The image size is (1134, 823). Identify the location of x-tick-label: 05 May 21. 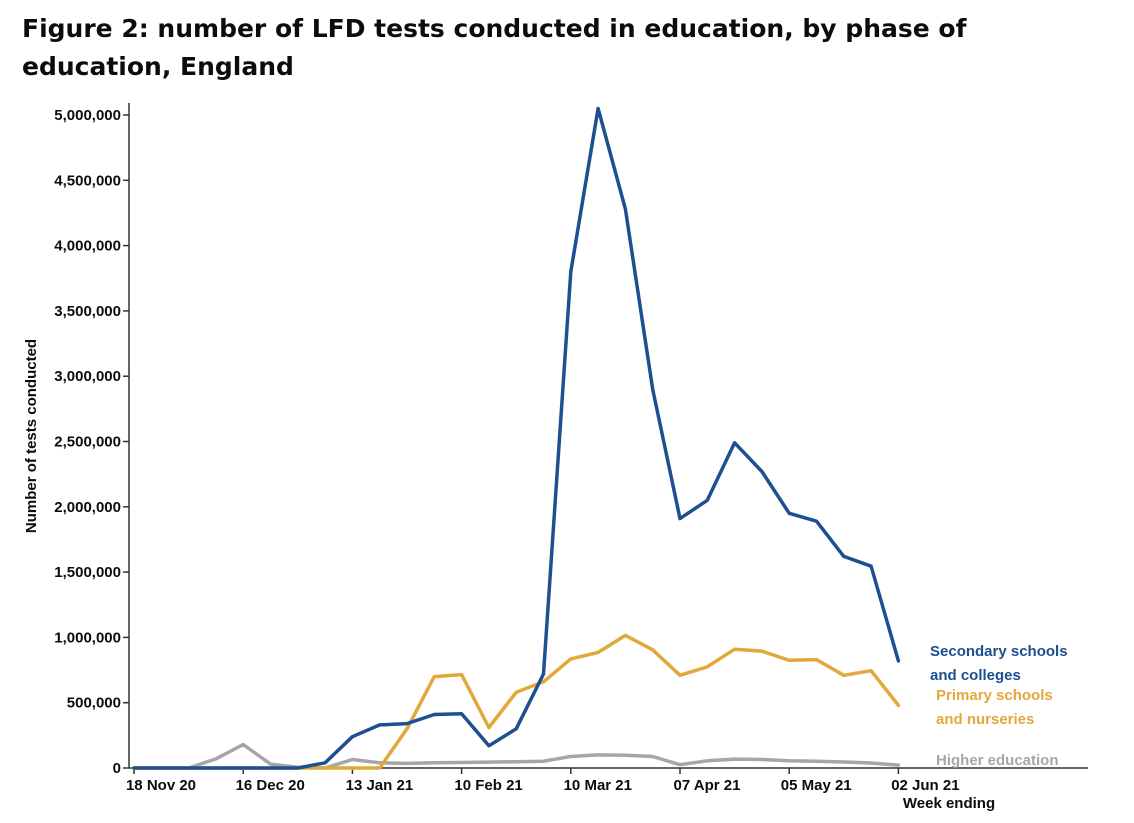
(816, 785).